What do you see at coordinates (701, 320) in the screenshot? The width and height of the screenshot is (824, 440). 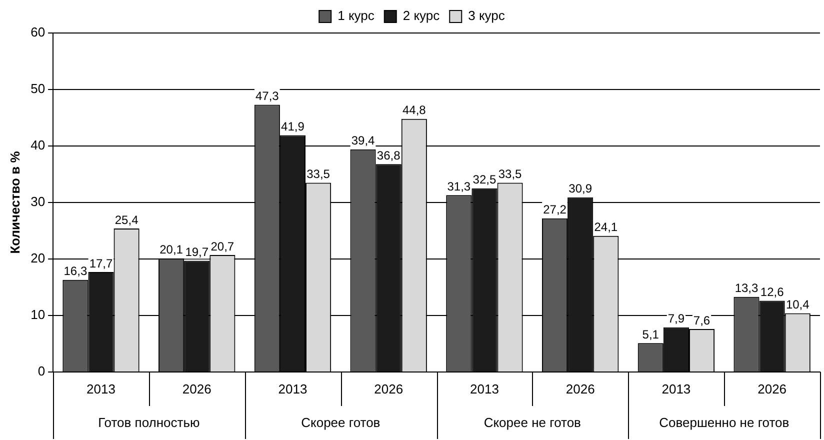 I see `data-label: 7,6` at bounding box center [701, 320].